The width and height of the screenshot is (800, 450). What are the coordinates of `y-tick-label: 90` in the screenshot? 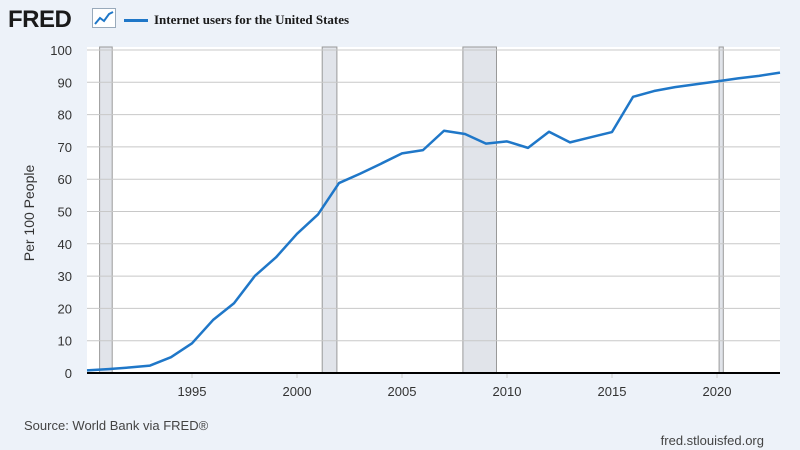 It's located at (65, 82).